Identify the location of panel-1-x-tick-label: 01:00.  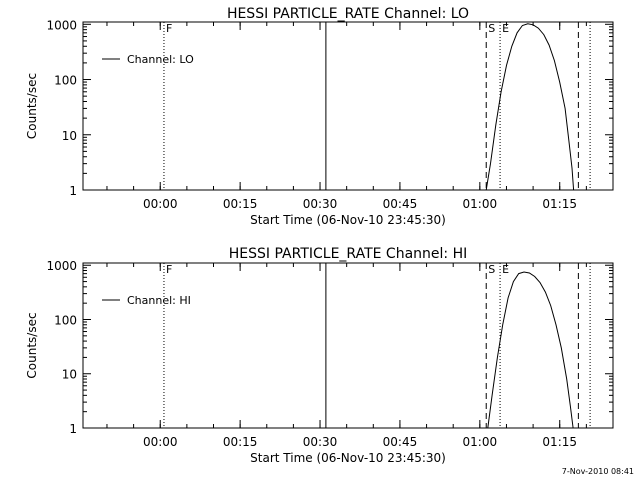
(480, 204).